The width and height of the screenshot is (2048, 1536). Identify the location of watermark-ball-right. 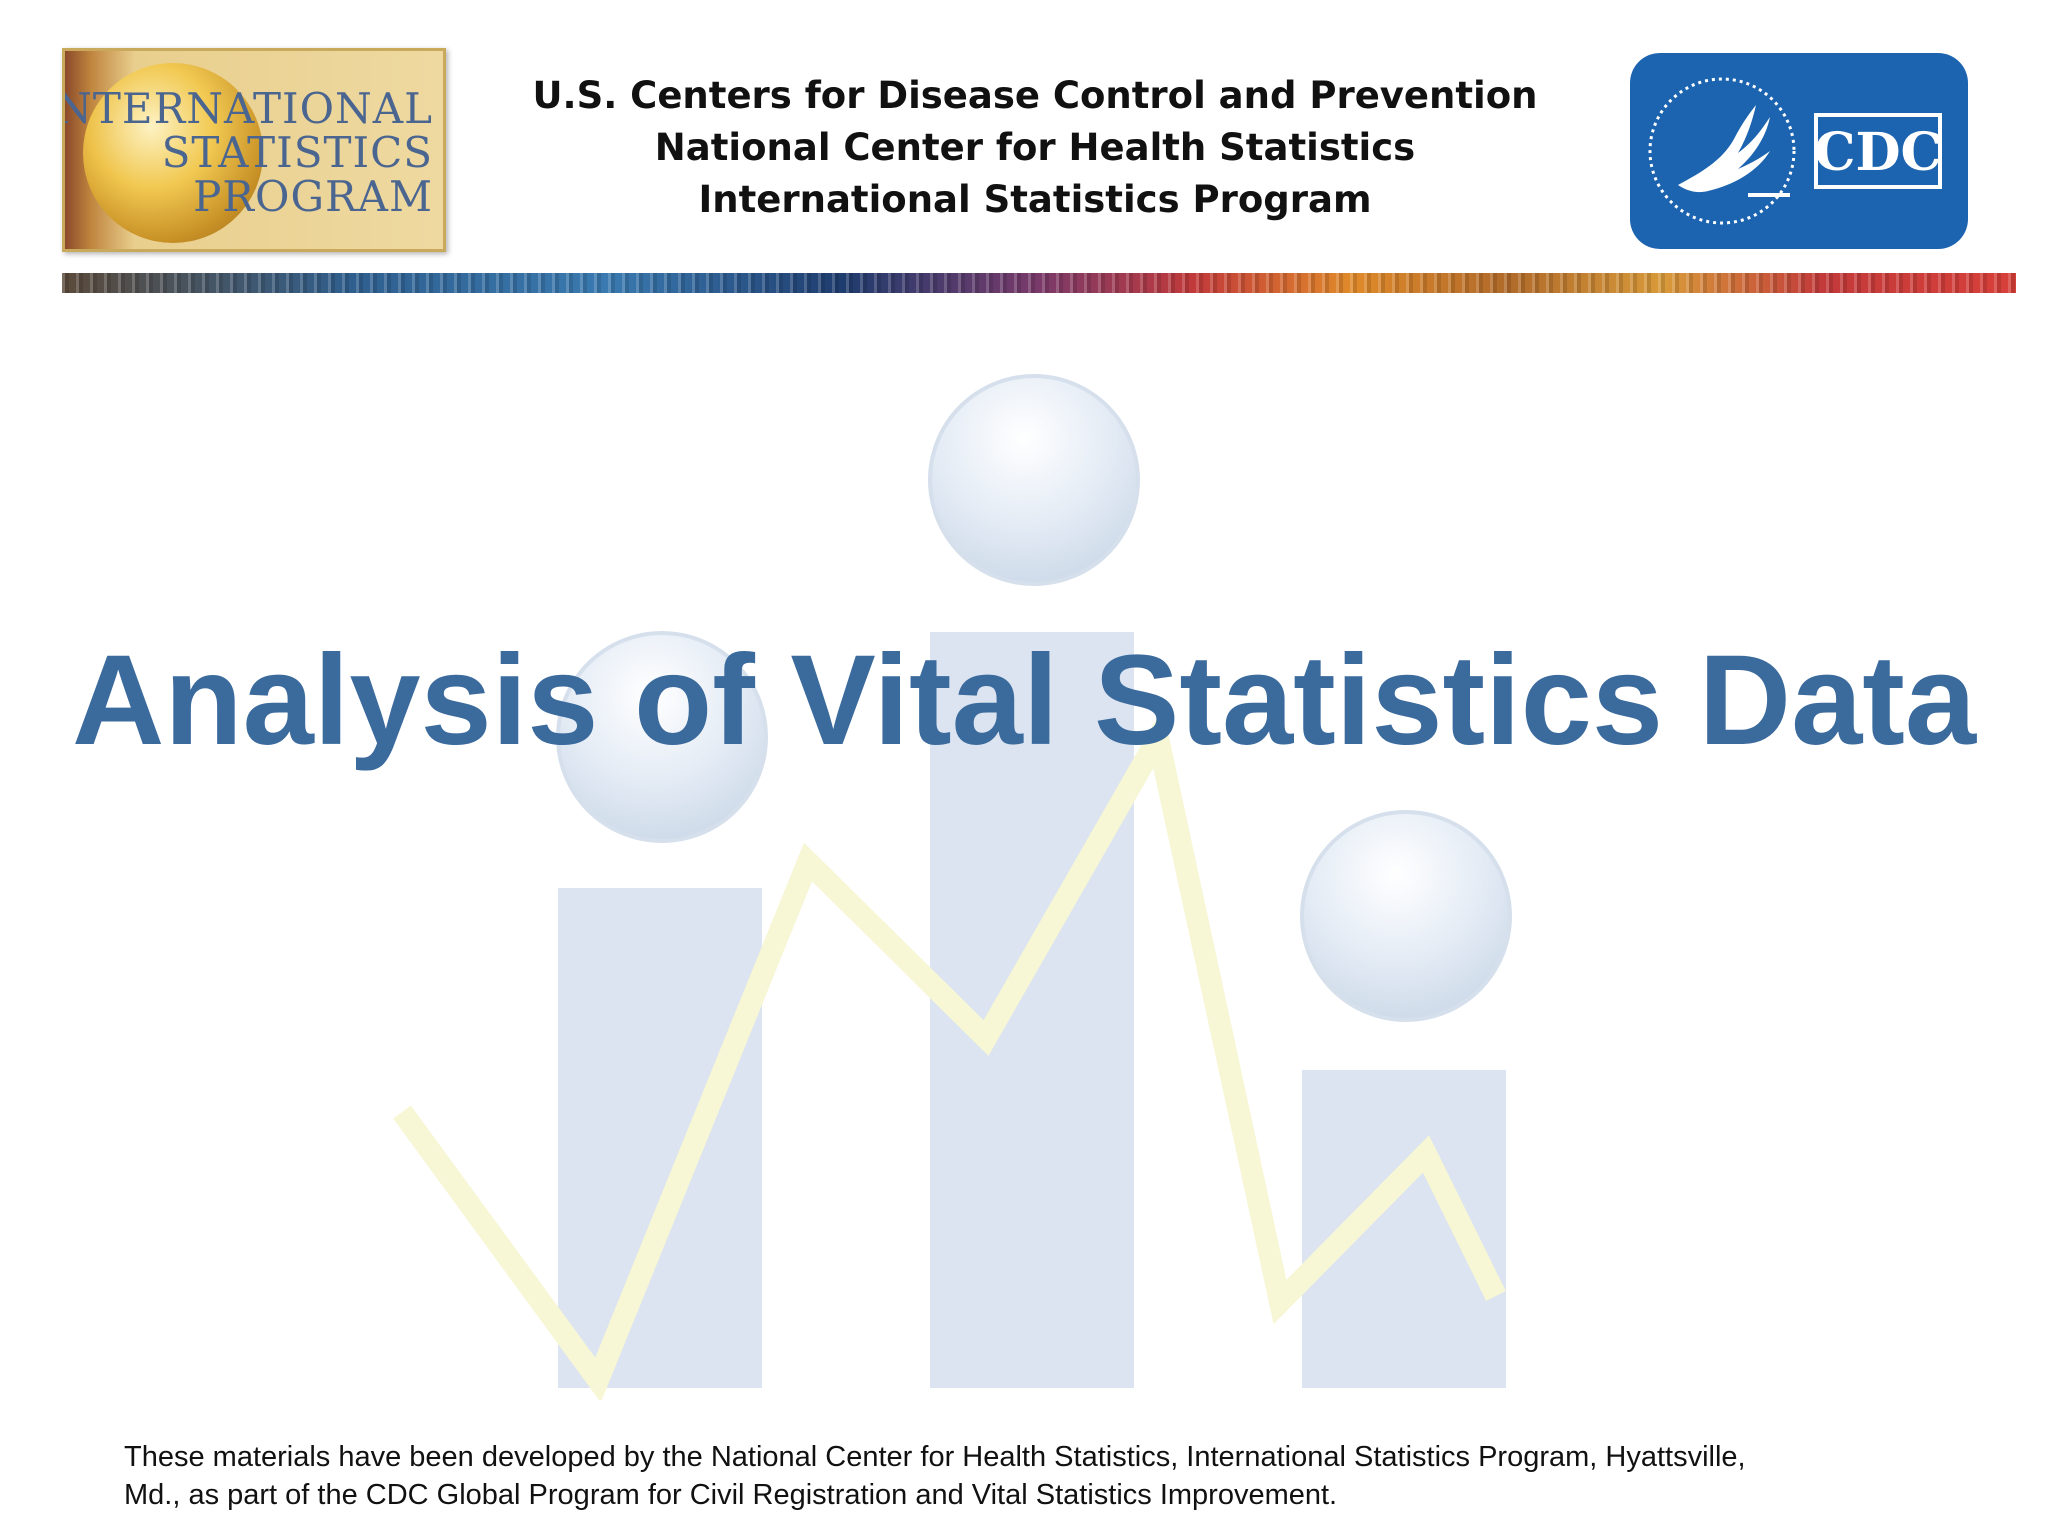
(1406, 916).